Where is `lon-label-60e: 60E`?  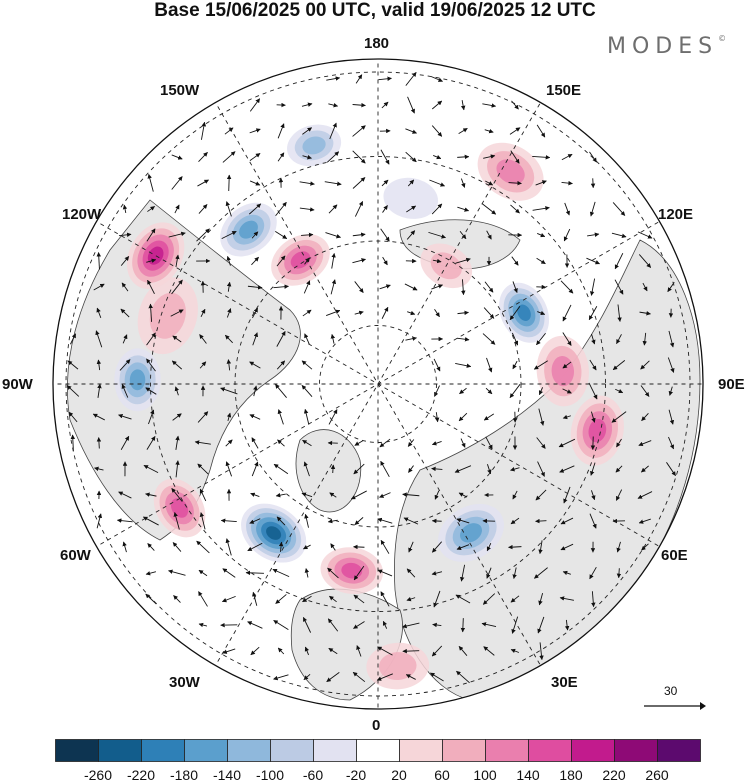
lon-label-60e: 60E is located at coordinates (674, 555).